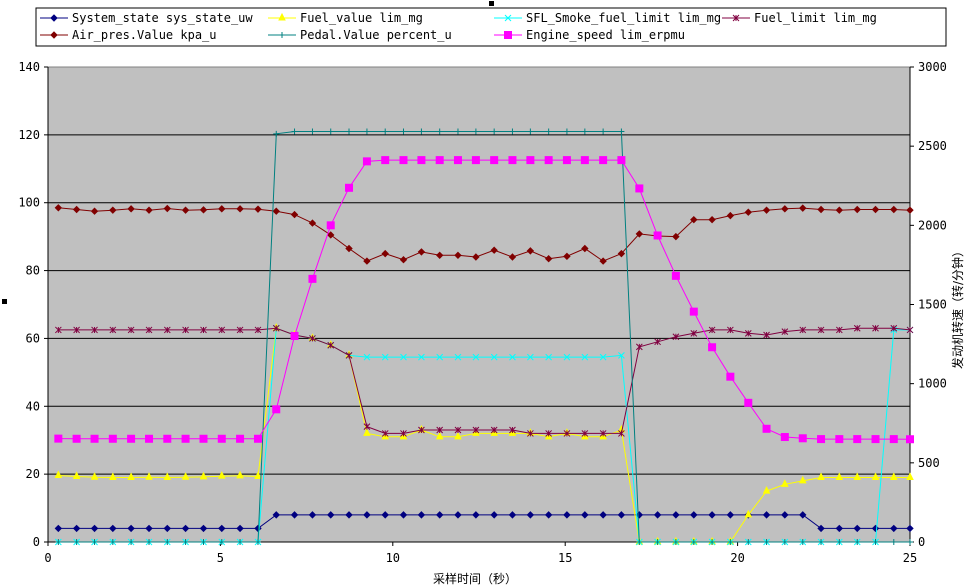  What do you see at coordinates (36, 542) in the screenshot?
I see `y-left-tick-label: 0` at bounding box center [36, 542].